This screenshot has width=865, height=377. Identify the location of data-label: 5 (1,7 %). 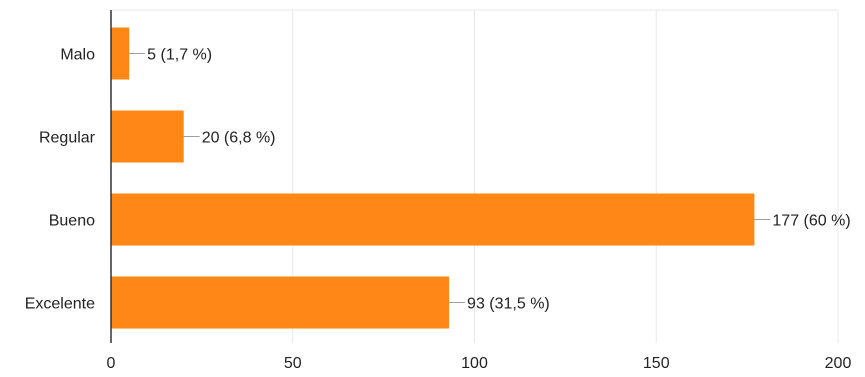
(179, 55).